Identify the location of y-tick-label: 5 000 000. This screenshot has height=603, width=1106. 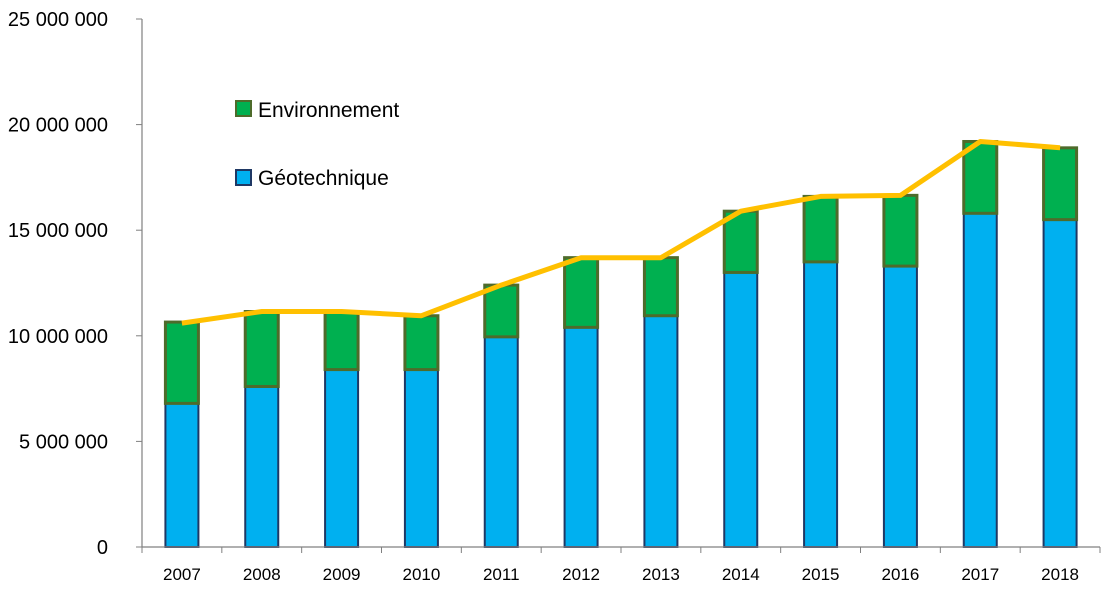
(63, 442).